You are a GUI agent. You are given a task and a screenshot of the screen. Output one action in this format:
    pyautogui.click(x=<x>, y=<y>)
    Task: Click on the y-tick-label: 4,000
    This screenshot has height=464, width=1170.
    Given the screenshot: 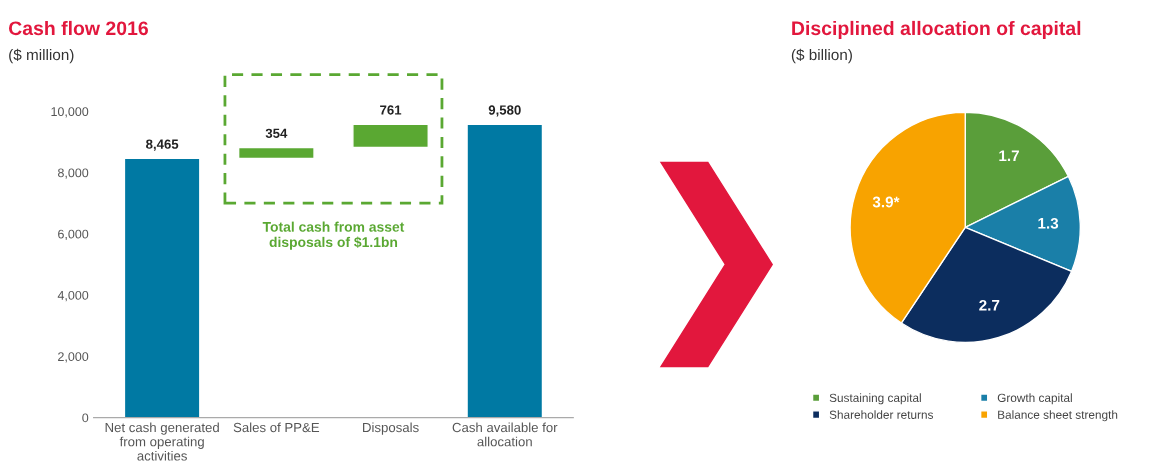 What is the action you would take?
    pyautogui.click(x=73, y=296)
    